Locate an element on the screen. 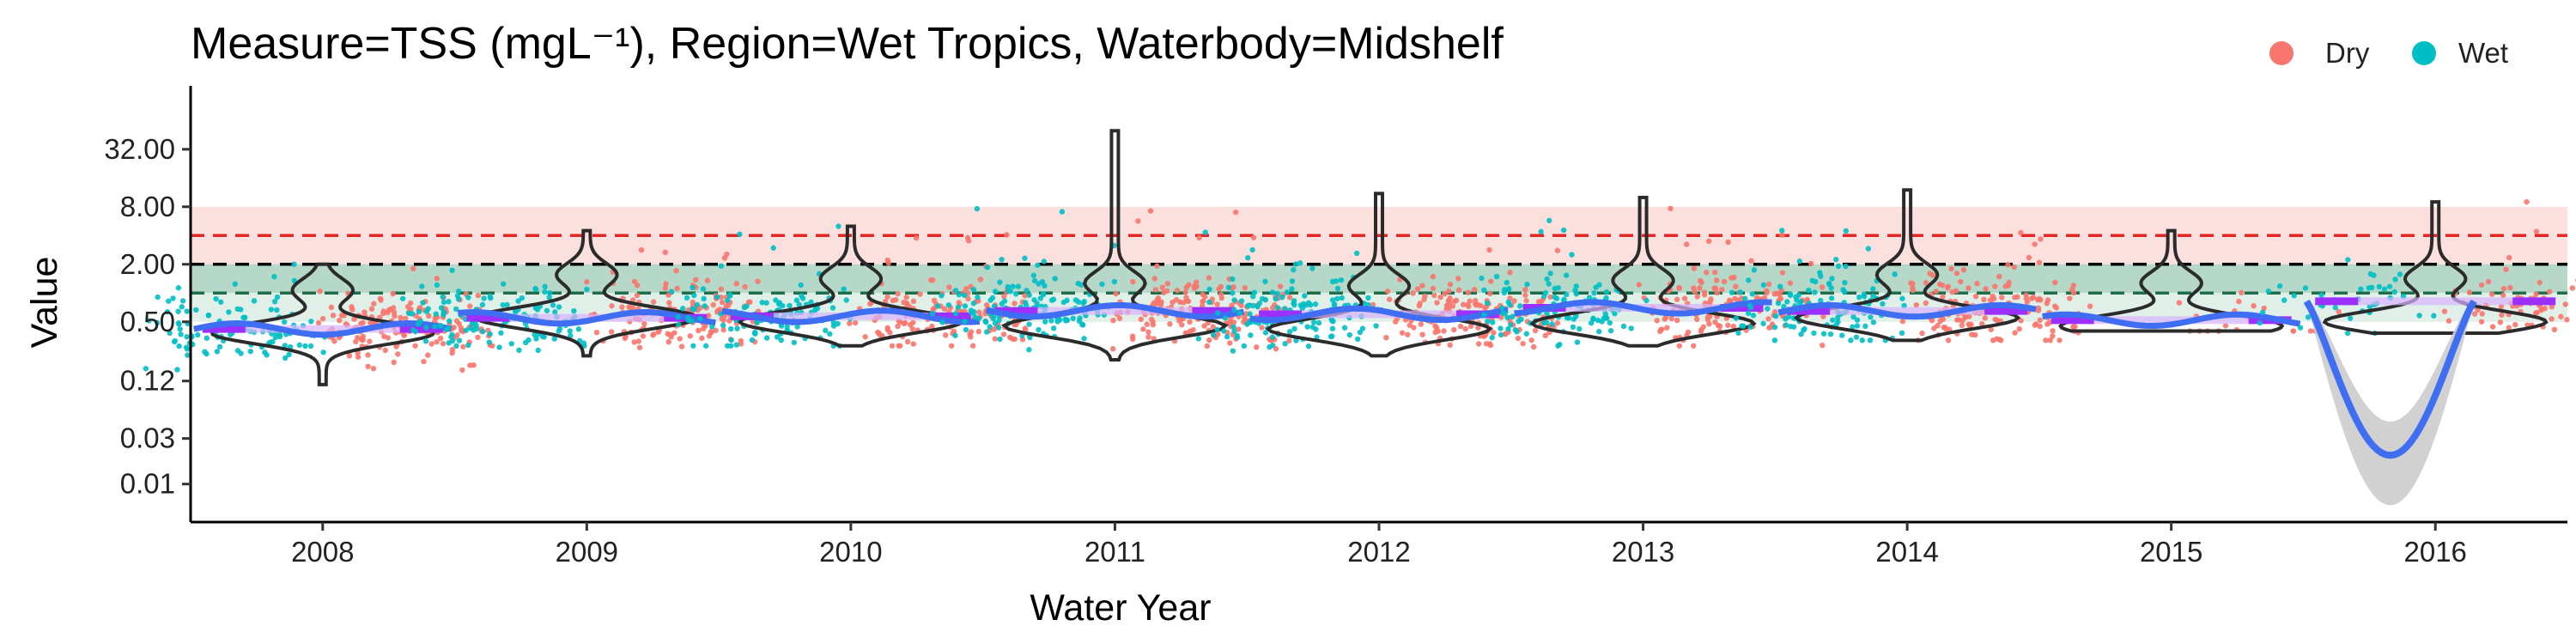  violin-2013 is located at coordinates (1643, 272).